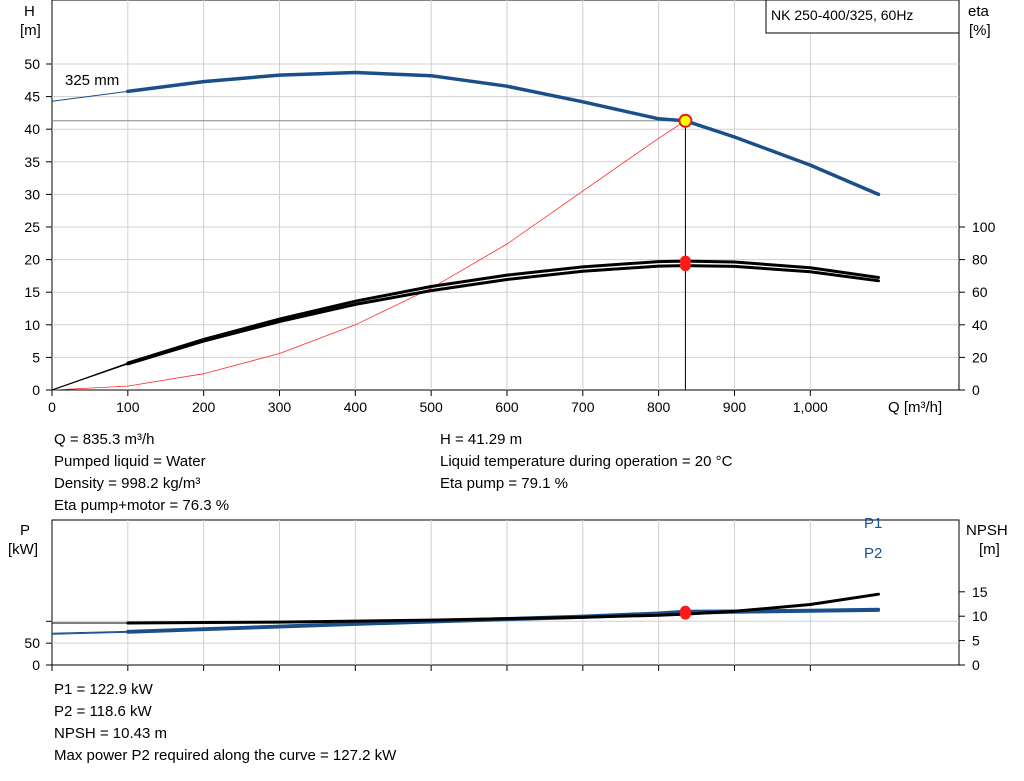  I want to click on head-curve-325mm, so click(503, 133).